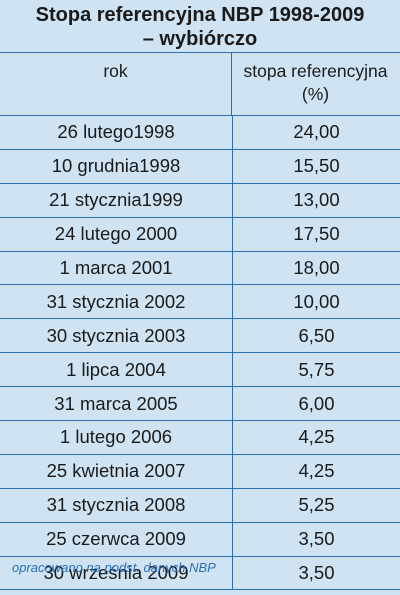 The image size is (400, 595). I want to click on header-rate-unit: (%), so click(315, 94).